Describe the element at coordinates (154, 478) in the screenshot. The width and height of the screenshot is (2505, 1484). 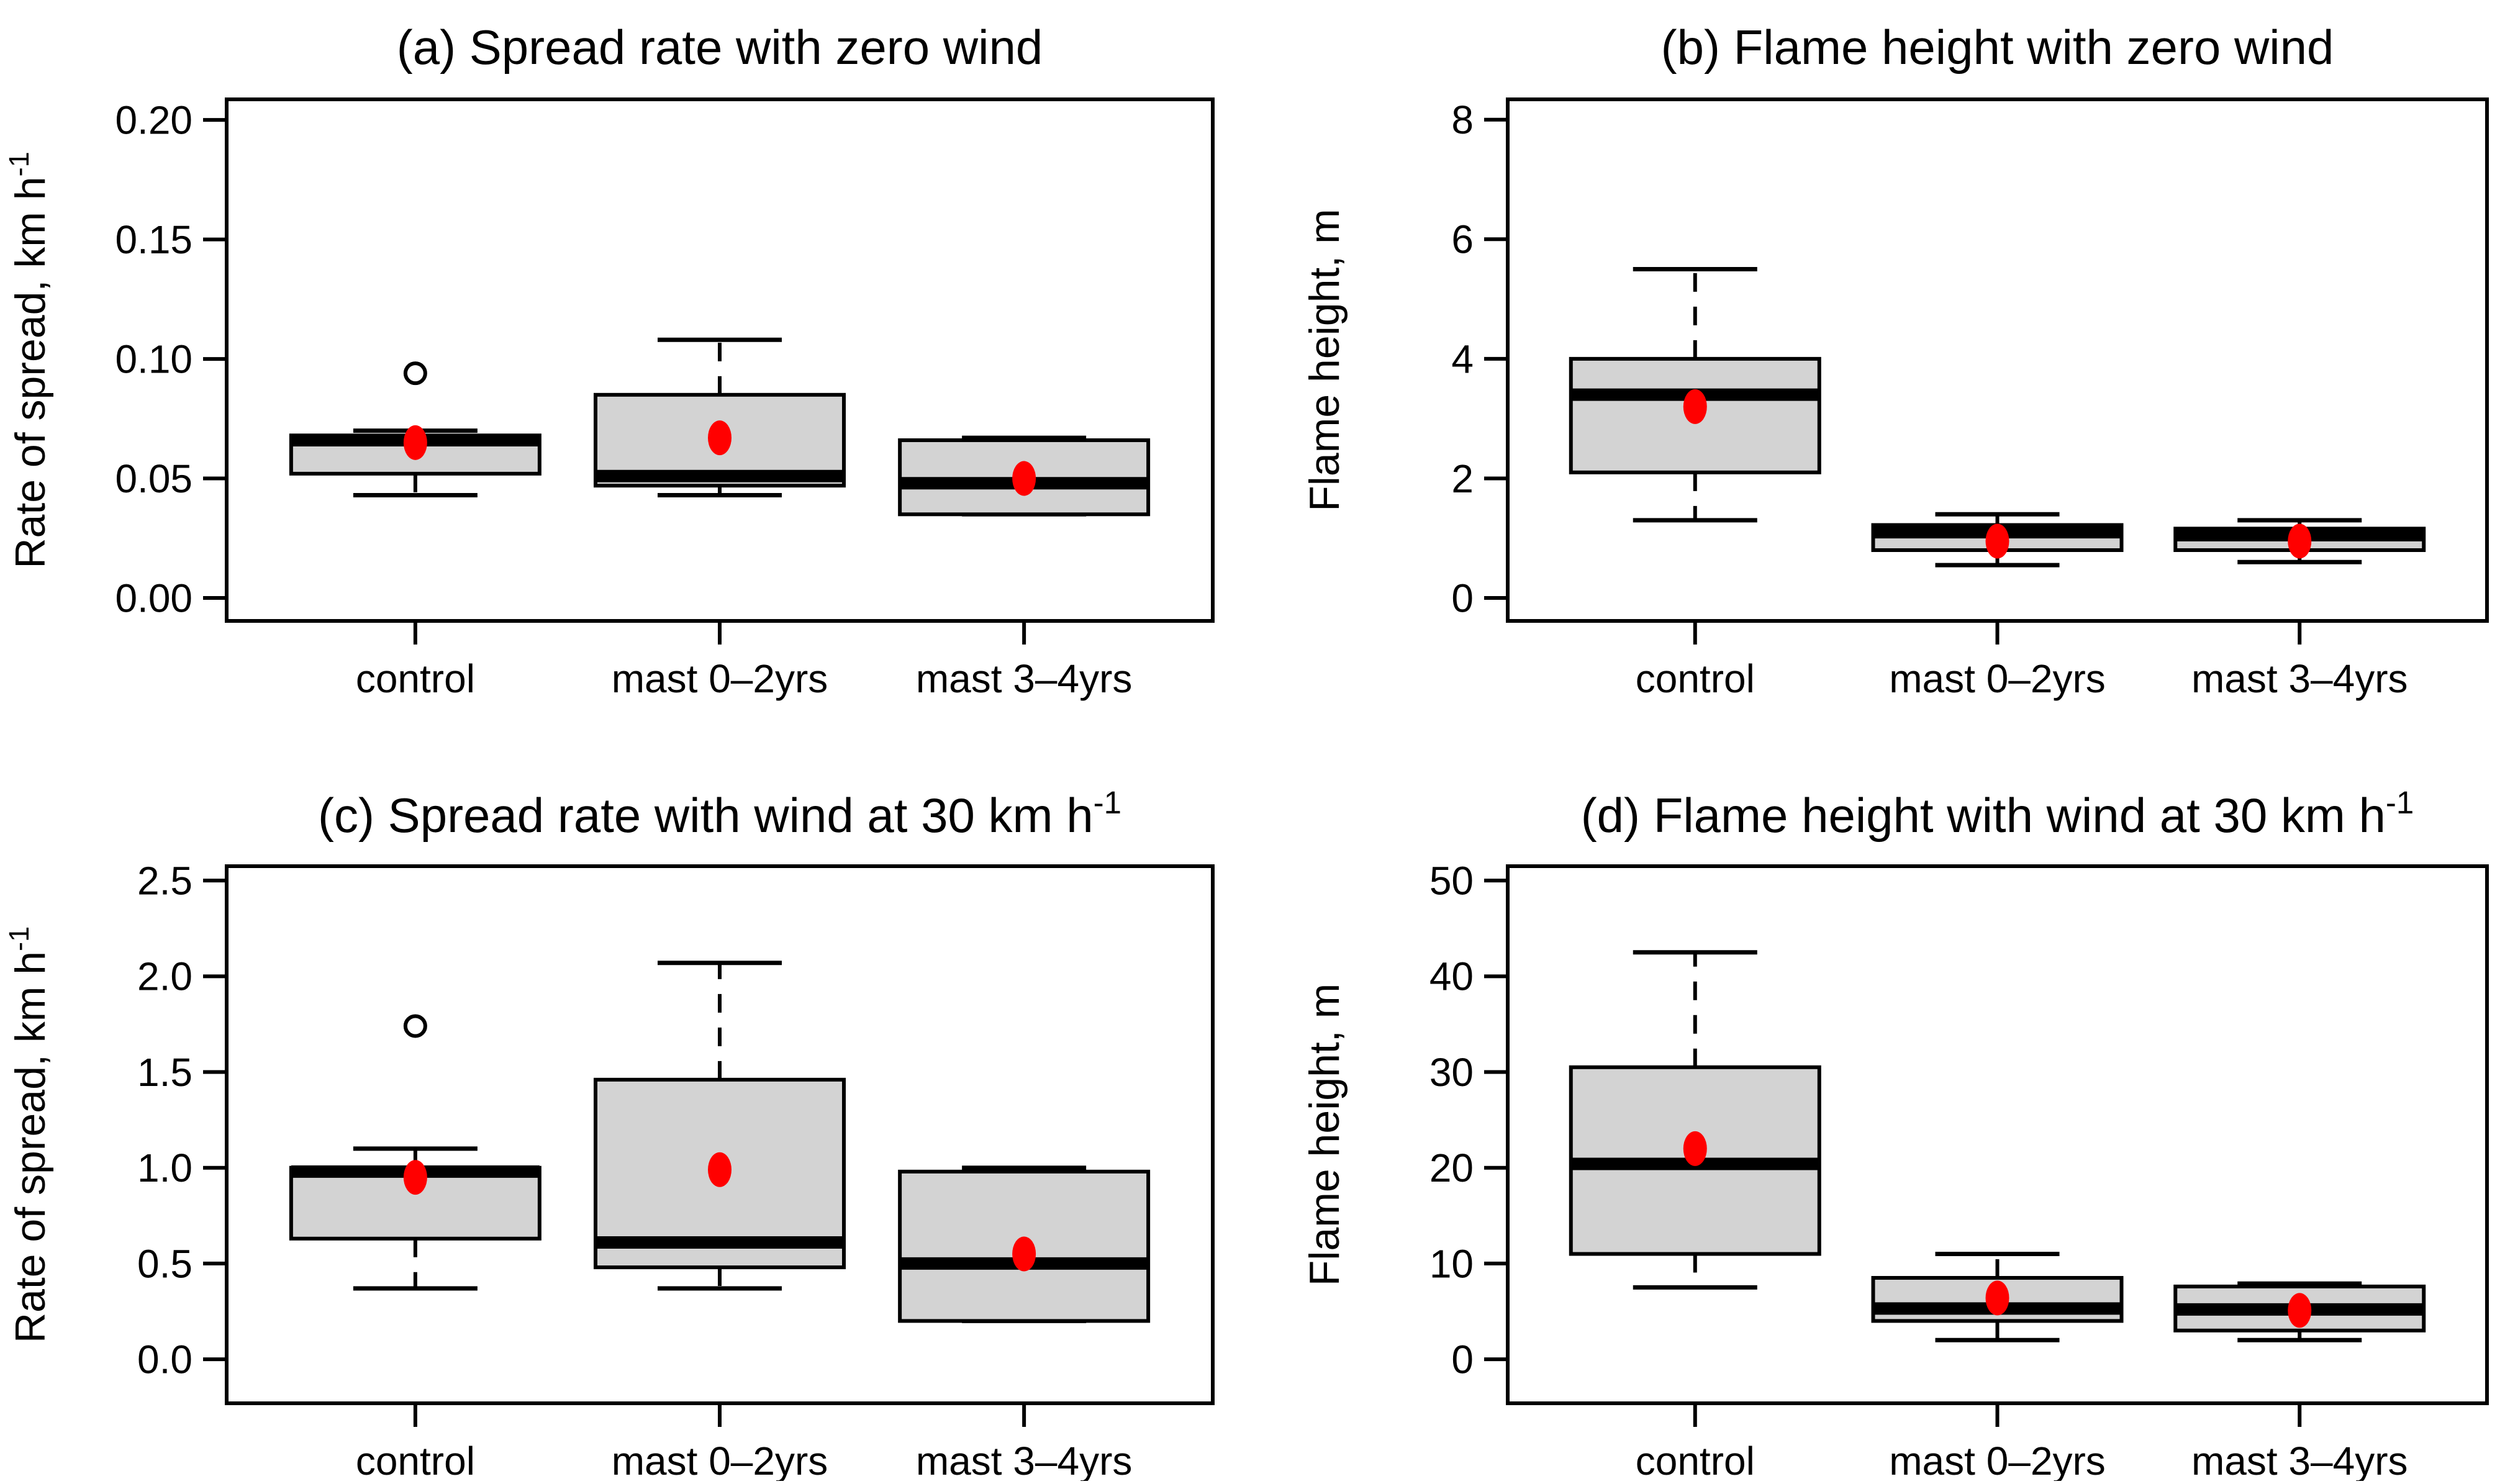
I see `y-tick-label: 0.05` at that location.